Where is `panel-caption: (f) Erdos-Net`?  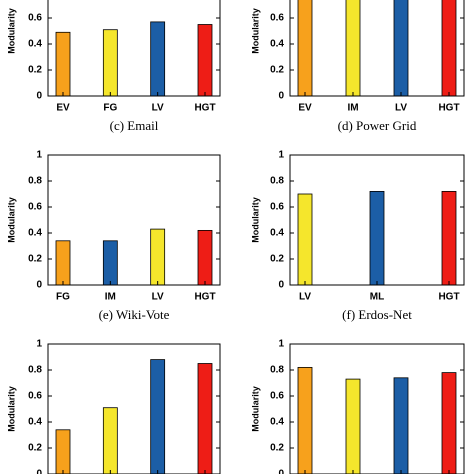
panel-caption: (f) Erdos-Net is located at coordinates (377, 314).